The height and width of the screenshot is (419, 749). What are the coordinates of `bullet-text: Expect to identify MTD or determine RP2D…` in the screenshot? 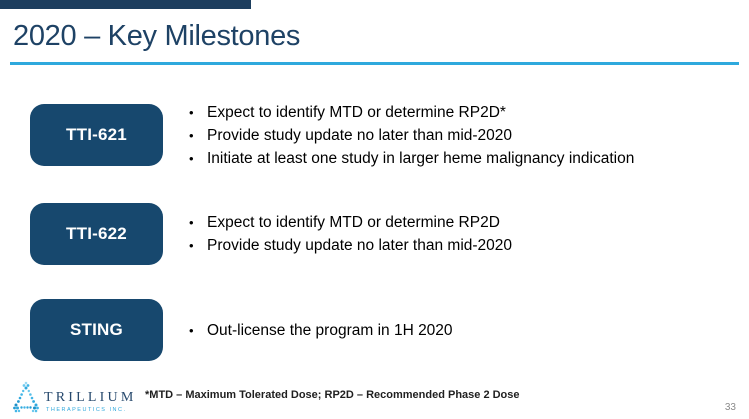 It's located at (356, 112).